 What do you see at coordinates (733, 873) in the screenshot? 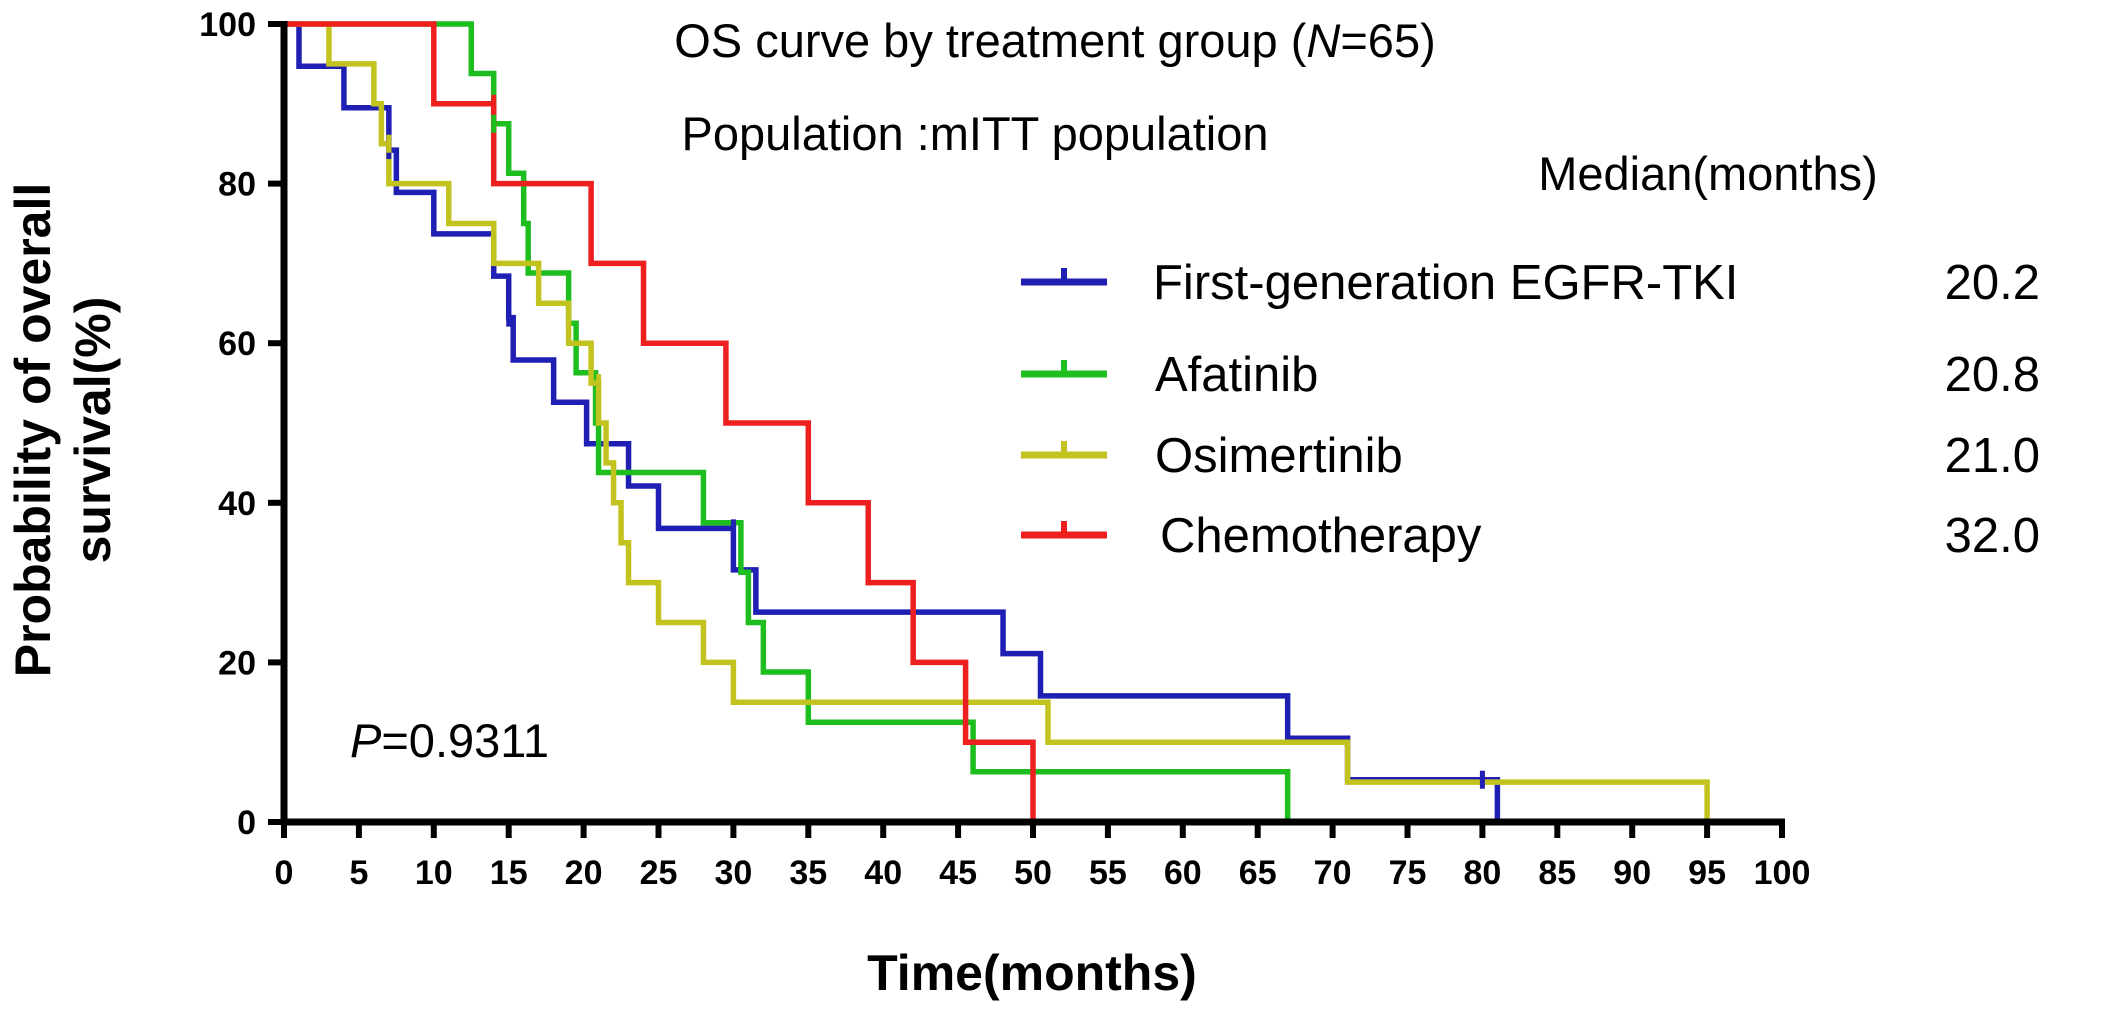
I see `x-tick-label-6: 30` at bounding box center [733, 873].